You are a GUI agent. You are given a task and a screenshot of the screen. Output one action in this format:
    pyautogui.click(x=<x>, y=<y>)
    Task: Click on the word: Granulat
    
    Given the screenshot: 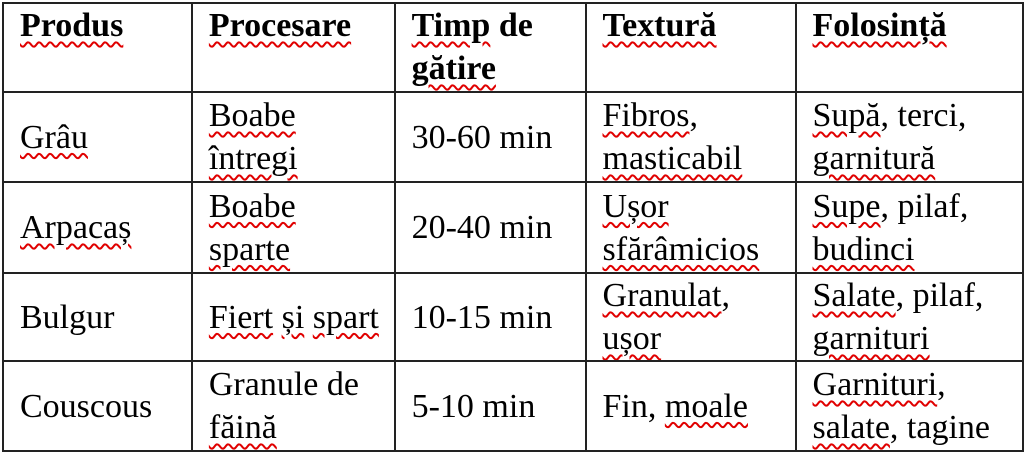 What is the action you would take?
    pyautogui.click(x=662, y=295)
    